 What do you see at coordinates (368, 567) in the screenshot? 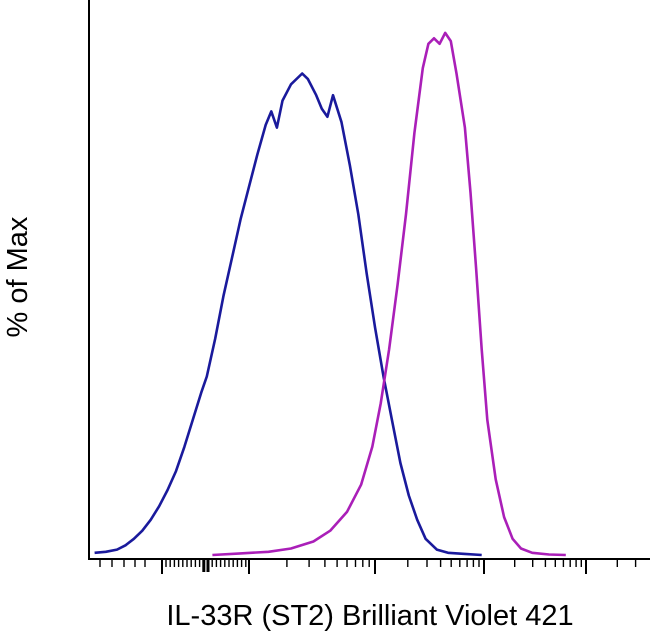
I see `x-axis-ticks` at bounding box center [368, 567].